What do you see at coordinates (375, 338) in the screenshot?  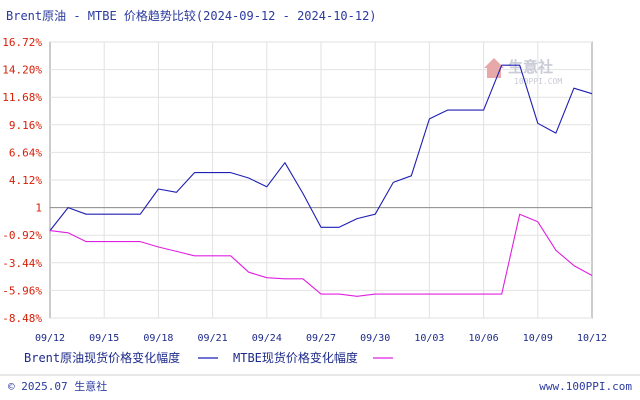 I see `x-tick-label: 09/30` at bounding box center [375, 338].